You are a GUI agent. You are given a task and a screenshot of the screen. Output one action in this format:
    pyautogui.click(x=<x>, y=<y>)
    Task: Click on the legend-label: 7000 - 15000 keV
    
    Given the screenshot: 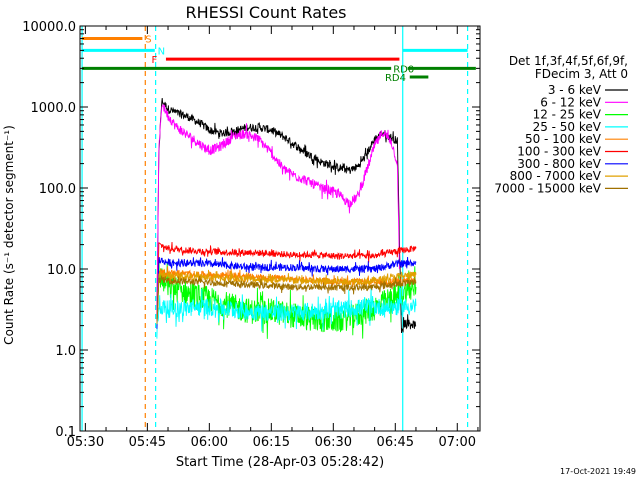 What is the action you would take?
    pyautogui.click(x=547, y=188)
    